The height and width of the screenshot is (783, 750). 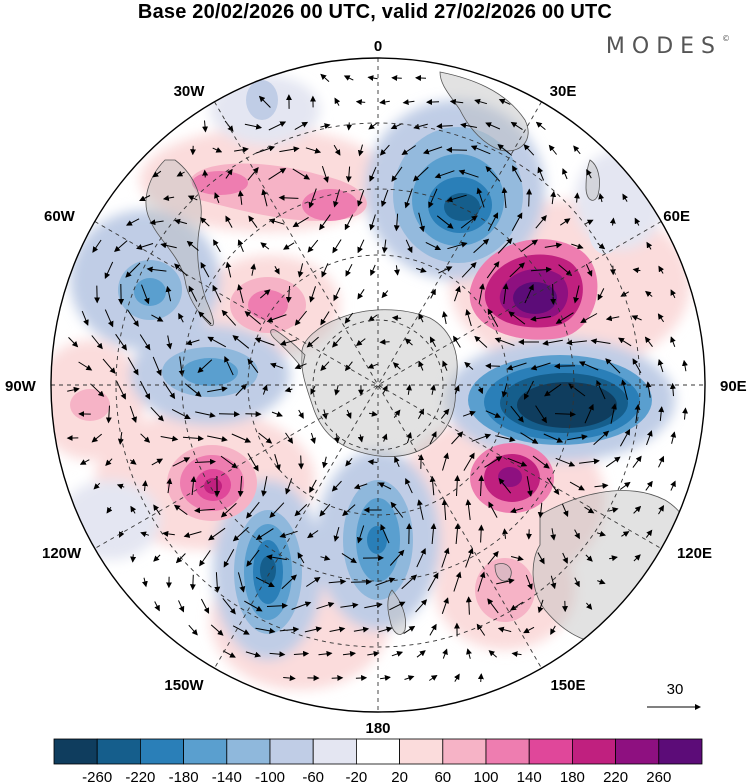 I want to click on lon-label-90e: 90E, so click(x=733, y=386).